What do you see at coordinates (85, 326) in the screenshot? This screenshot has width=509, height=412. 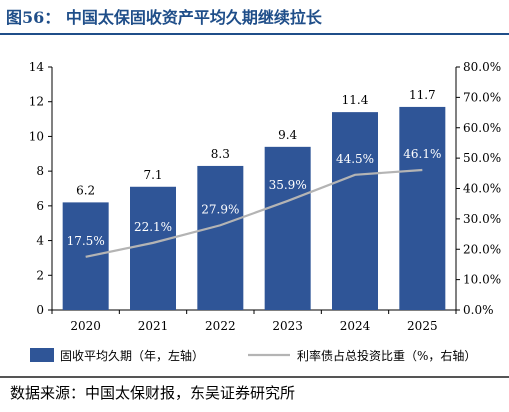 I see `x-axis-tick-label: 2020` at bounding box center [85, 326].